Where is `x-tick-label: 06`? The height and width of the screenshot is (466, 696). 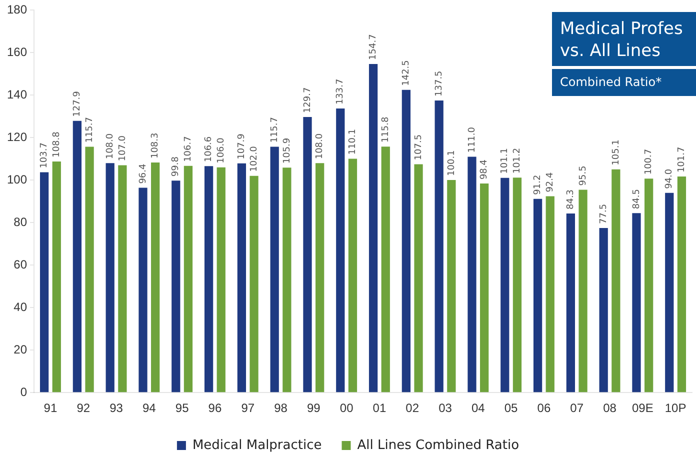 x-tick-label: 06 is located at coordinates (544, 408).